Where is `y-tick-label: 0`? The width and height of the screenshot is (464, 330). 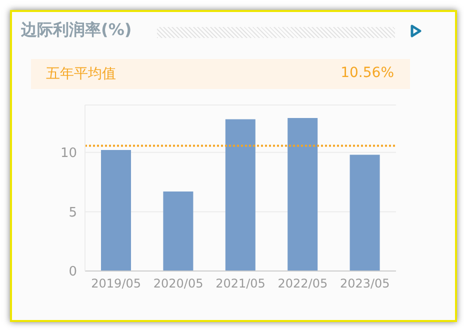
y-tick-label: 0 is located at coordinates (72, 272).